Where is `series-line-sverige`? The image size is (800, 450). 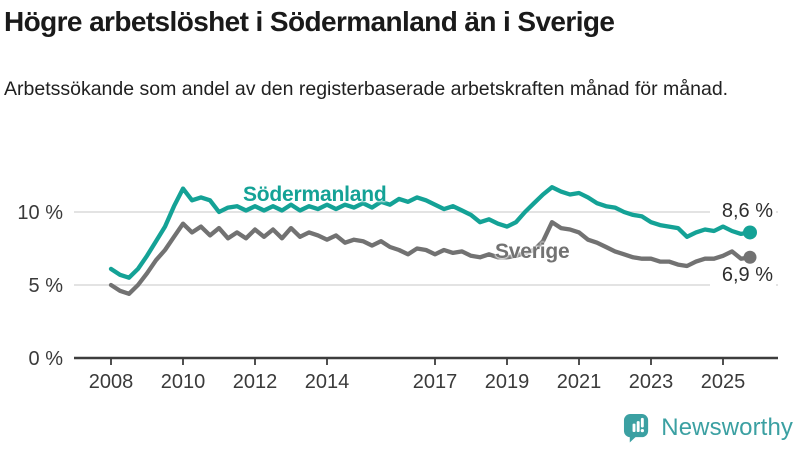 series-line-sverige is located at coordinates (430, 258).